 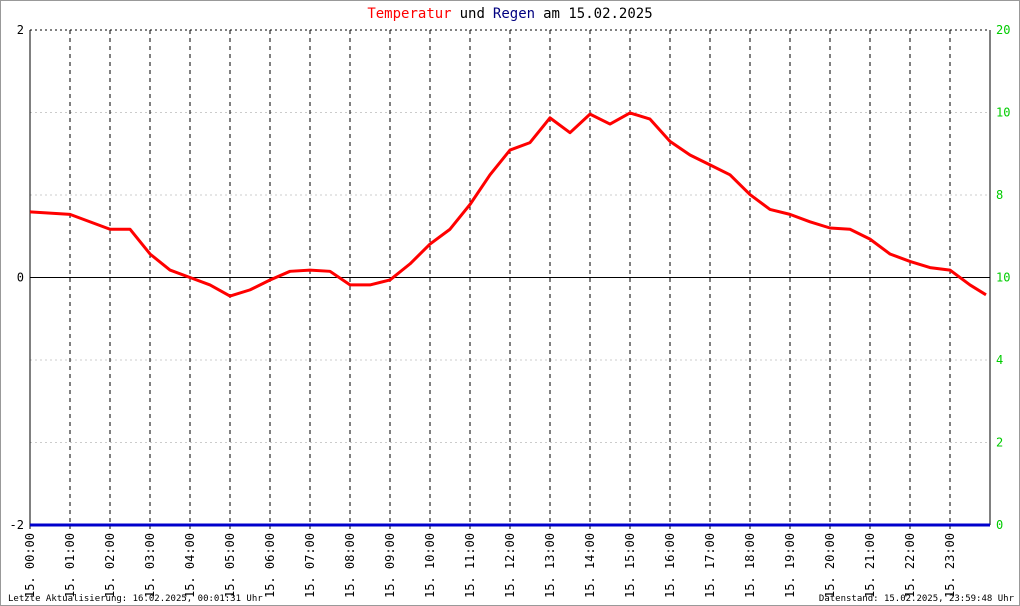 What do you see at coordinates (430, 565) in the screenshot?
I see `x-tick-label: 15. 10:00` at bounding box center [430, 565].